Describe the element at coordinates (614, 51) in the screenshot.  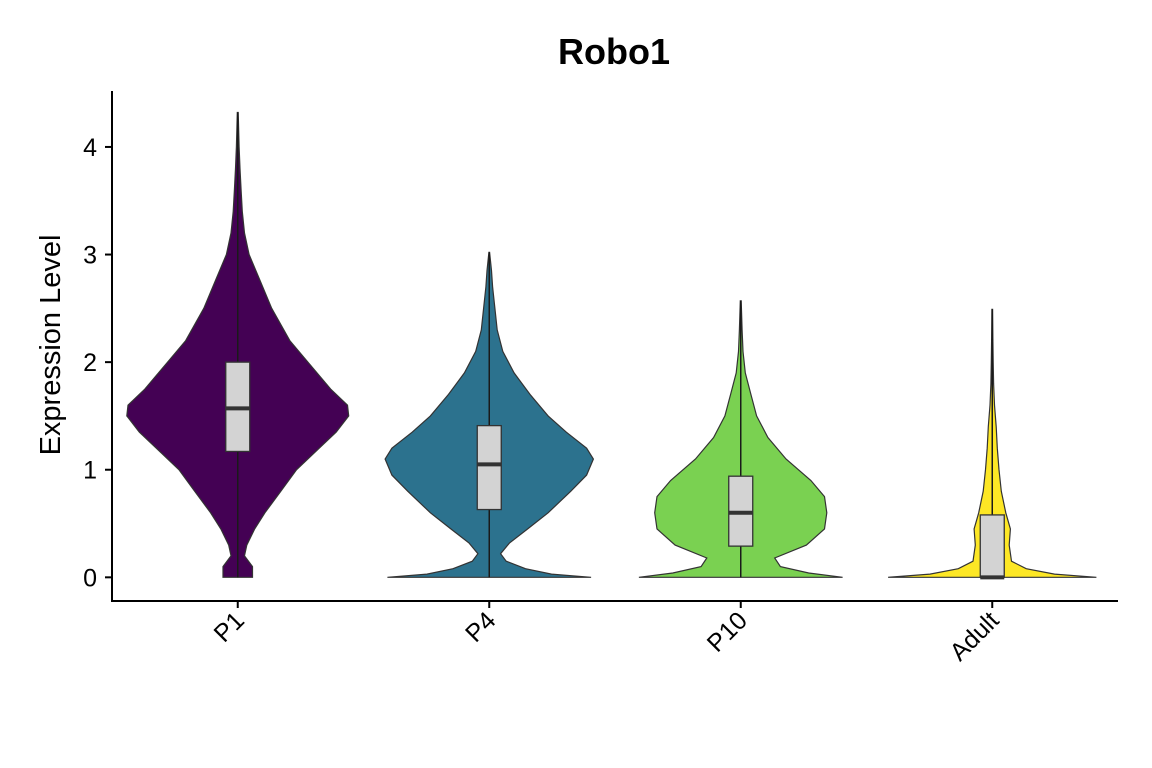
I see `chart-title: Robo1` at that location.